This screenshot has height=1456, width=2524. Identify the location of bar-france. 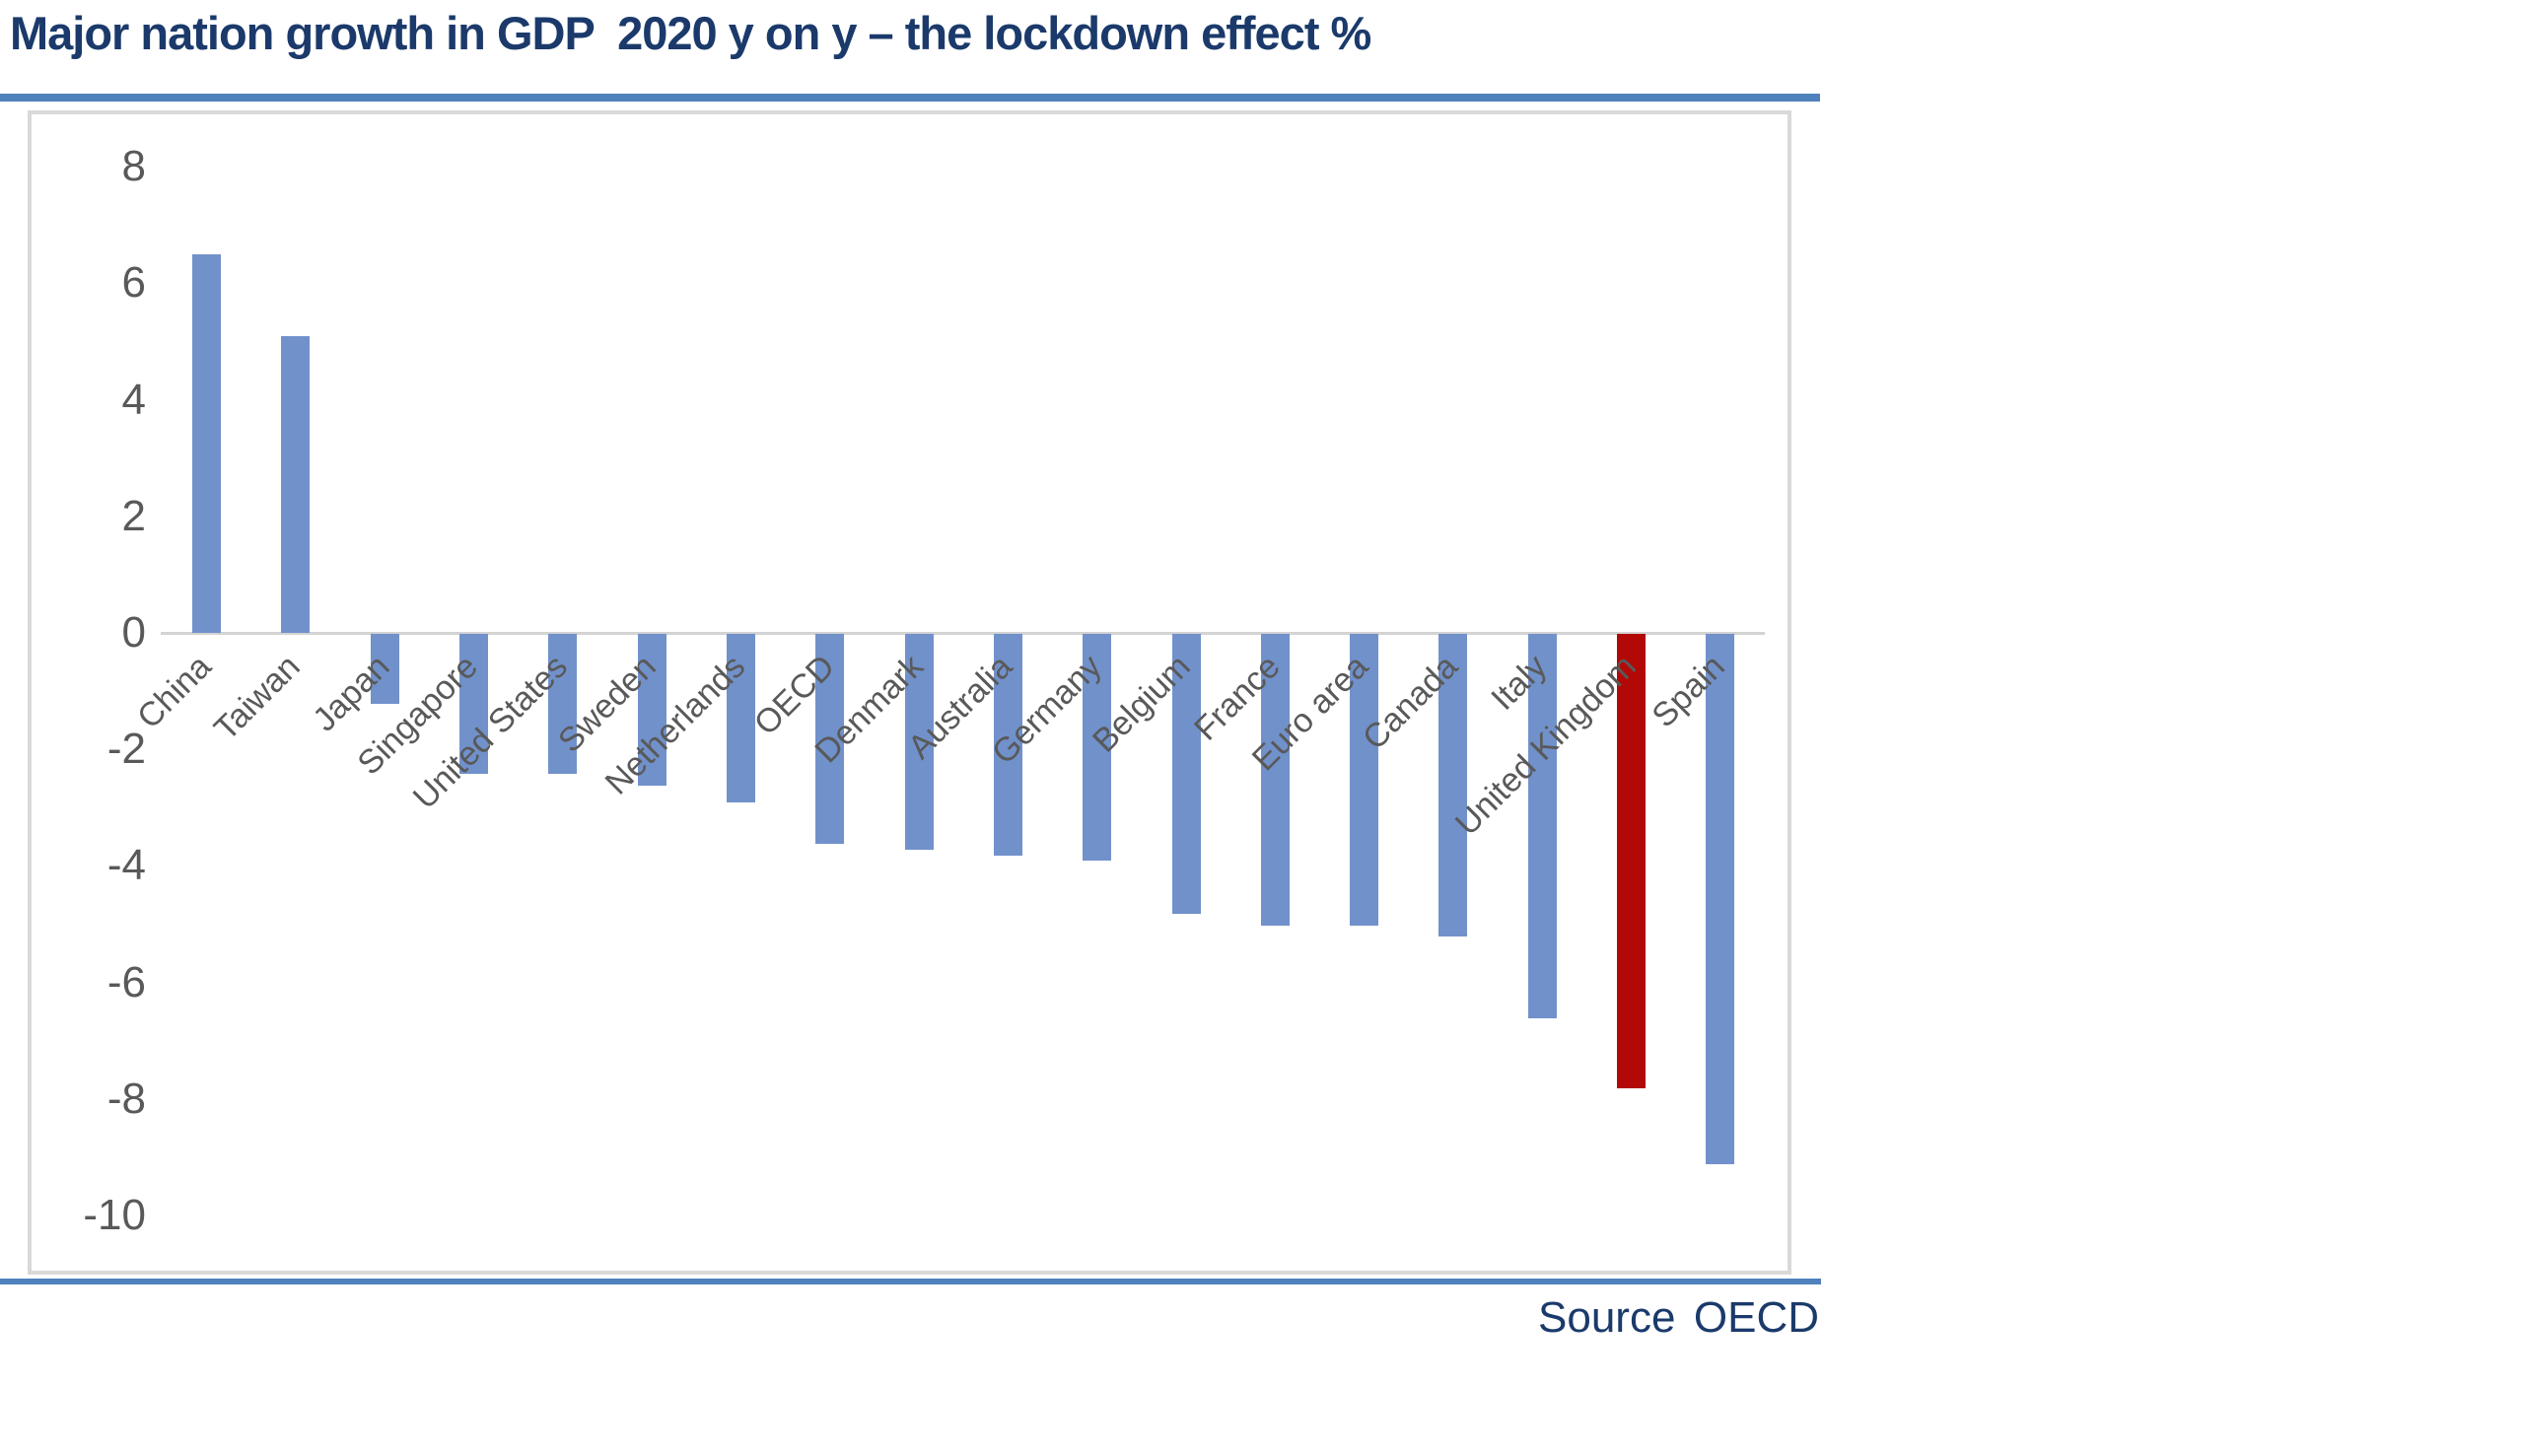
(1275, 780).